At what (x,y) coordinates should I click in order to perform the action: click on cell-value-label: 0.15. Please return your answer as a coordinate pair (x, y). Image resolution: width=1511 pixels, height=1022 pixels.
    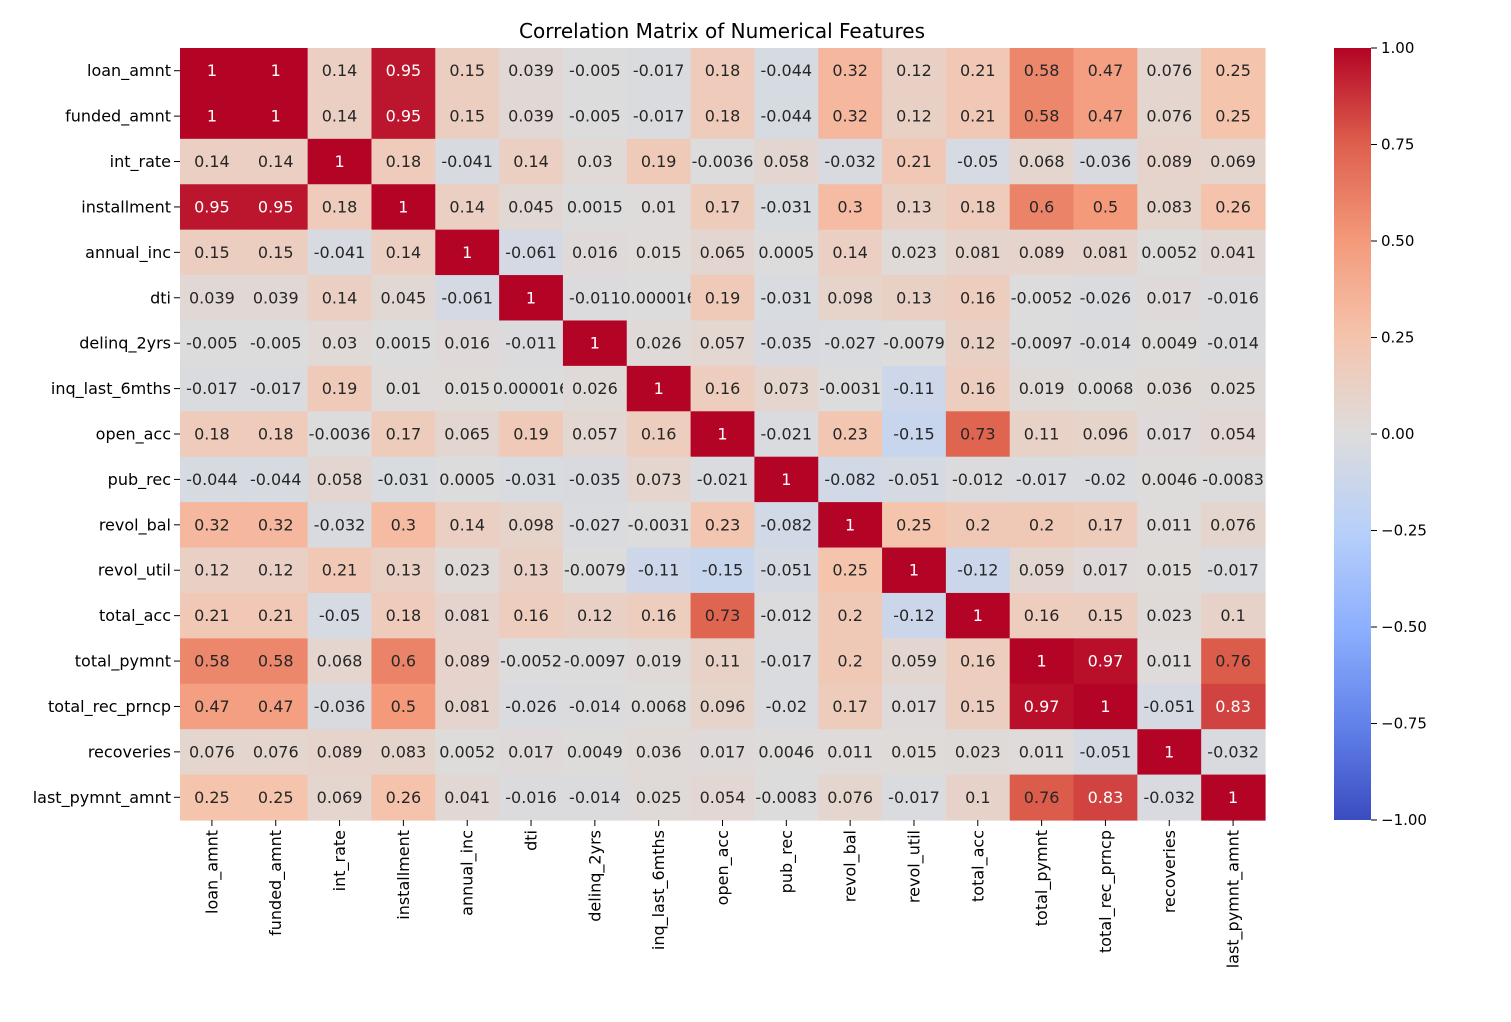
    Looking at the image, I should click on (467, 116).